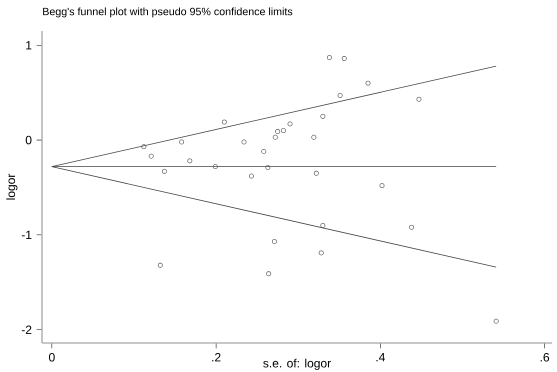 The image size is (557, 372). What do you see at coordinates (167, 12) in the screenshot?
I see `chart-title: Begg's funnel plot with pseudo 95% confidence limits` at bounding box center [167, 12].